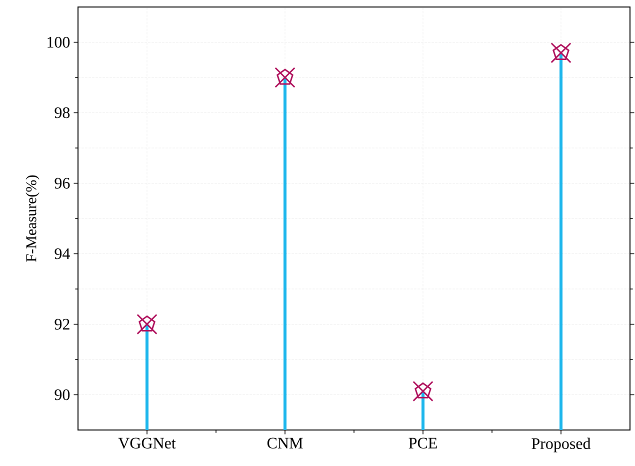 The height and width of the screenshot is (466, 635). I want to click on y-tick-label: 100, so click(59, 42).